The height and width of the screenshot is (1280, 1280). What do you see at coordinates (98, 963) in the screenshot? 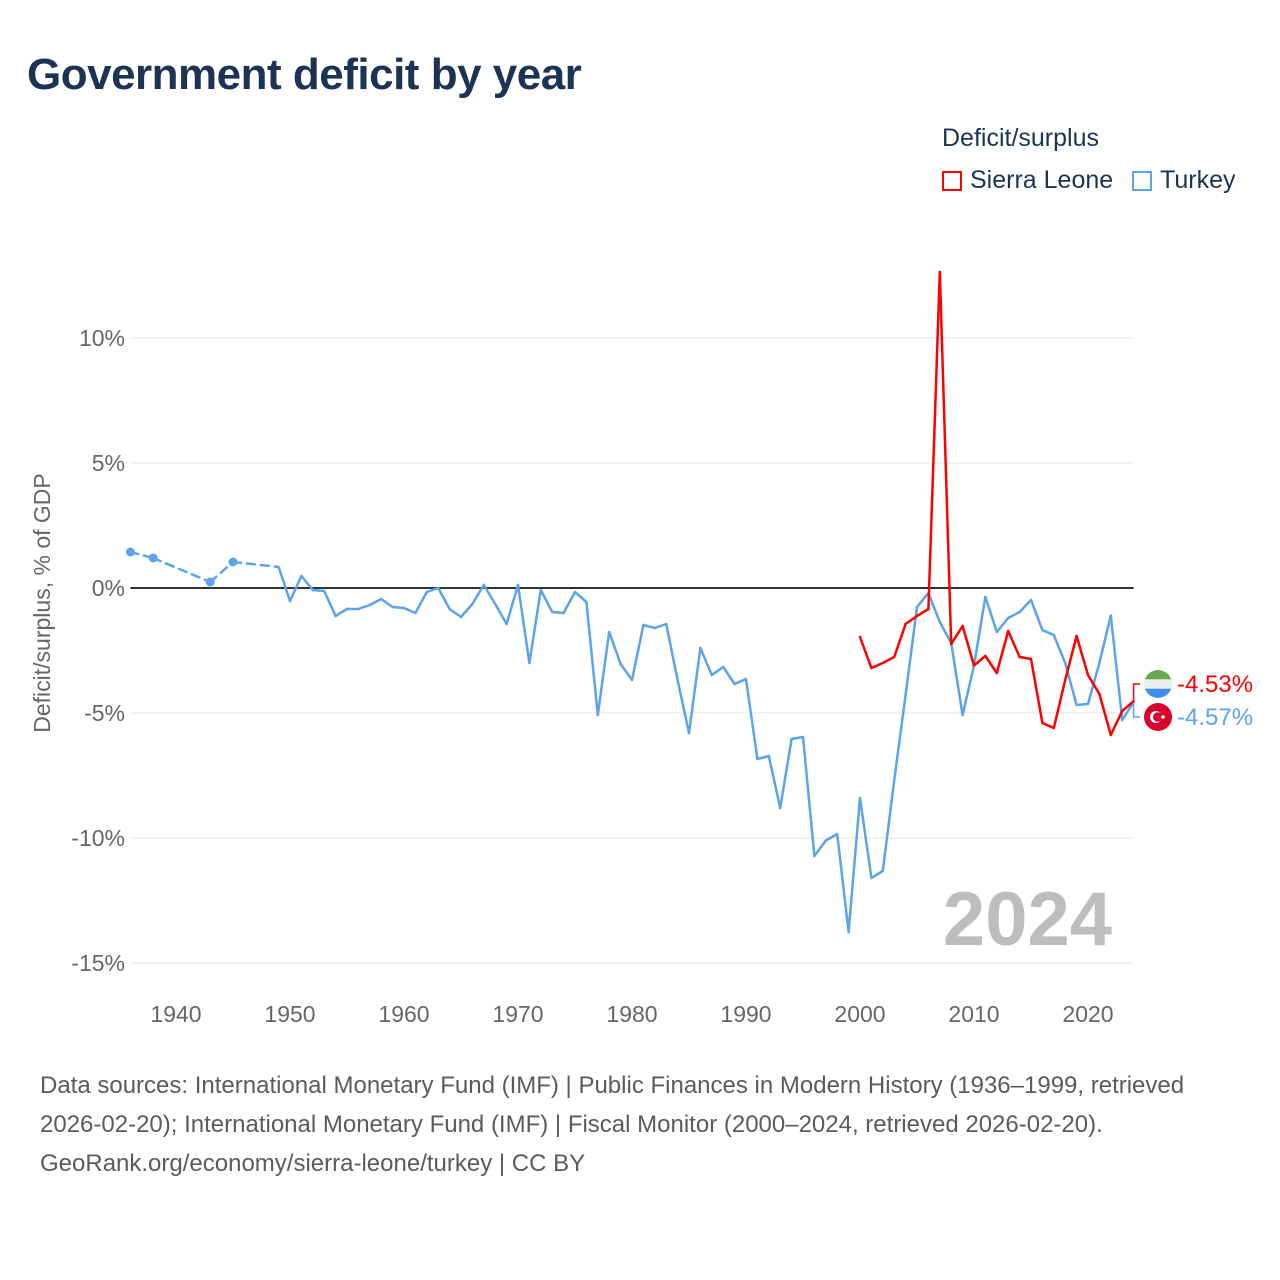
I see `y-tick-label: -15%` at bounding box center [98, 963].